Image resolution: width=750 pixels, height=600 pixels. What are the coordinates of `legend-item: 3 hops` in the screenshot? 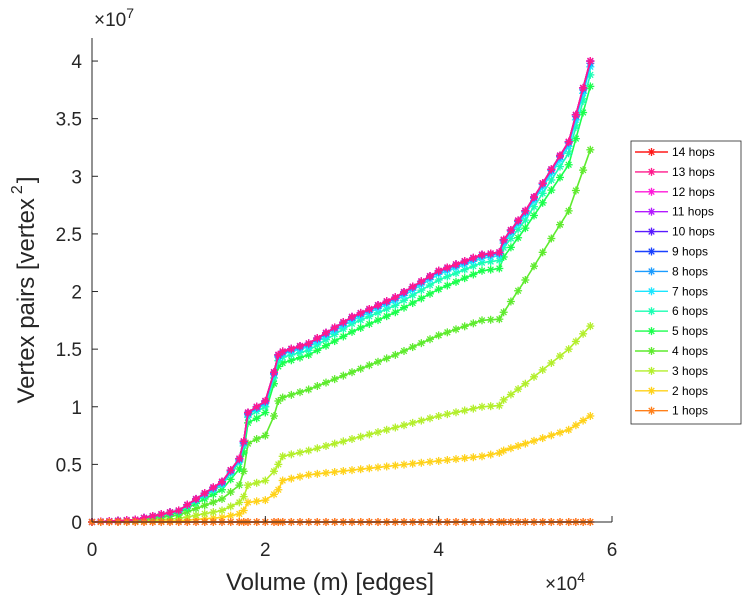 It's located at (671, 371).